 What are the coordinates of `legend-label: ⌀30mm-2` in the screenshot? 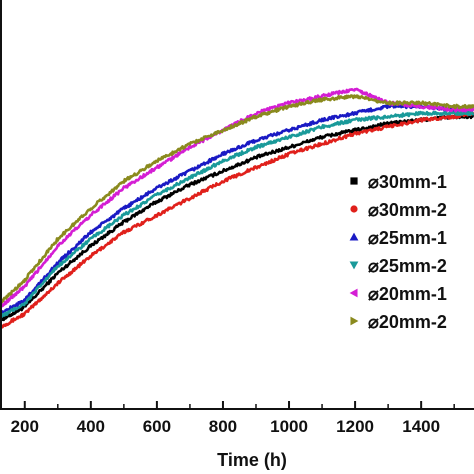 It's located at (407, 210).